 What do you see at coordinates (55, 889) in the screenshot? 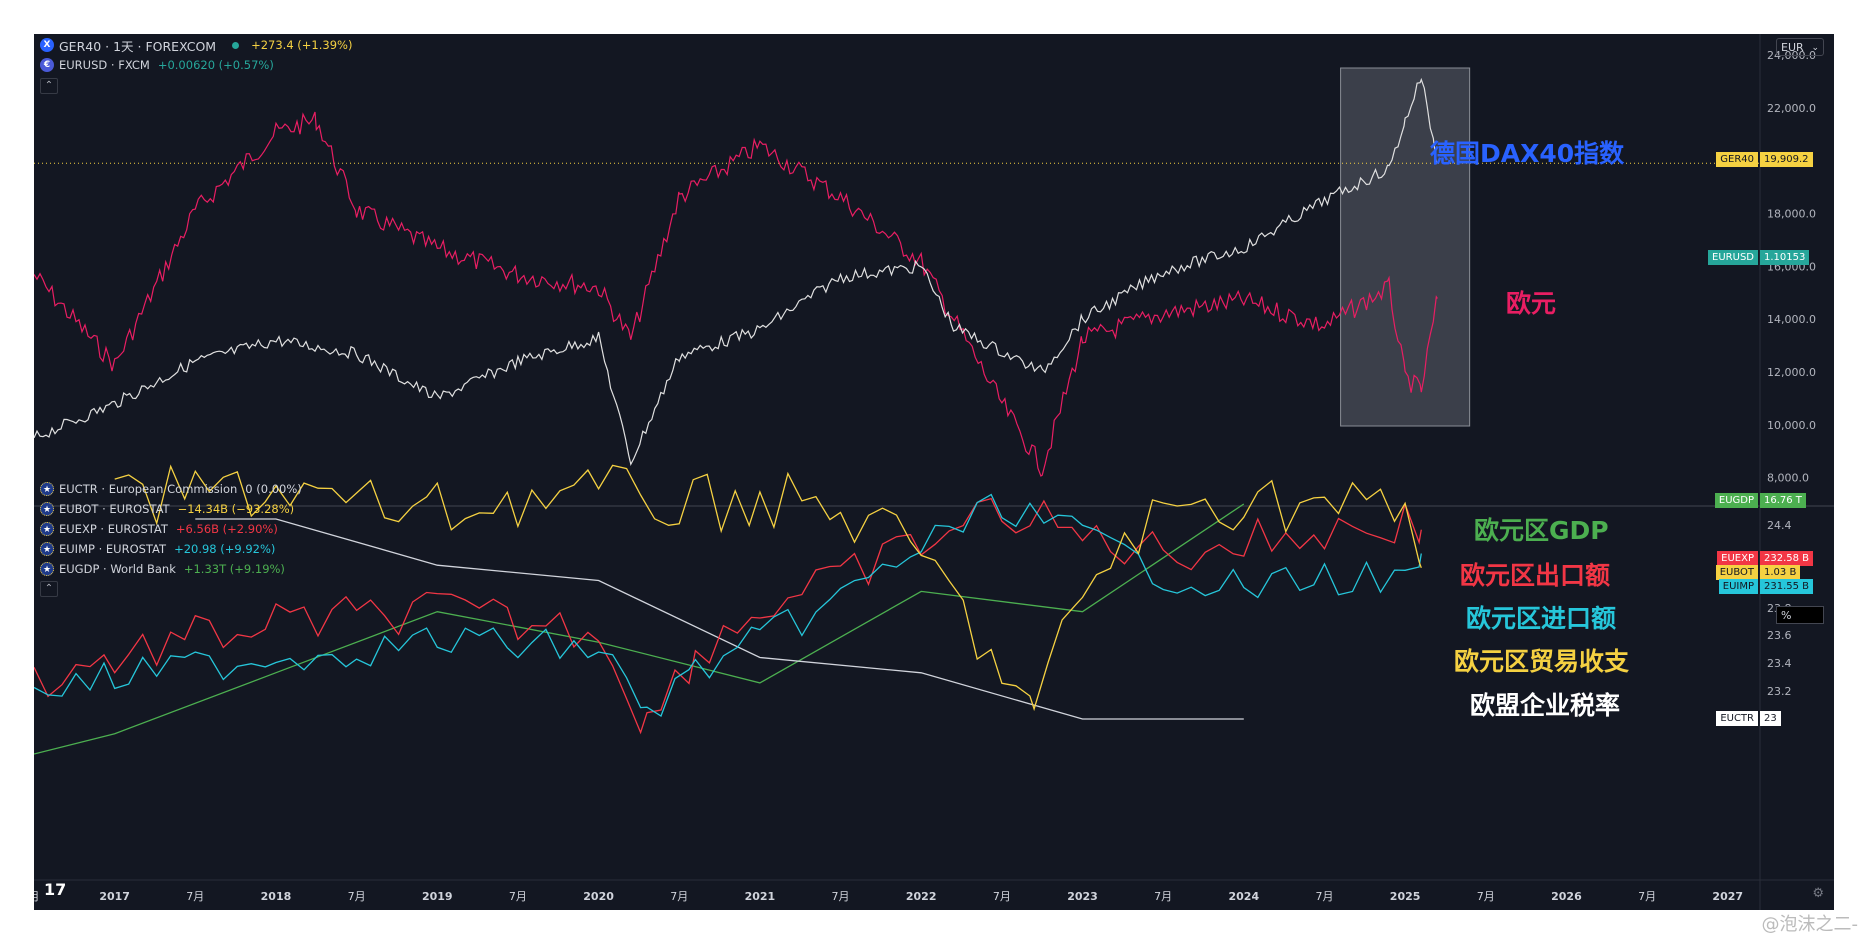
I see `tradingview-logo: 17` at bounding box center [55, 889].